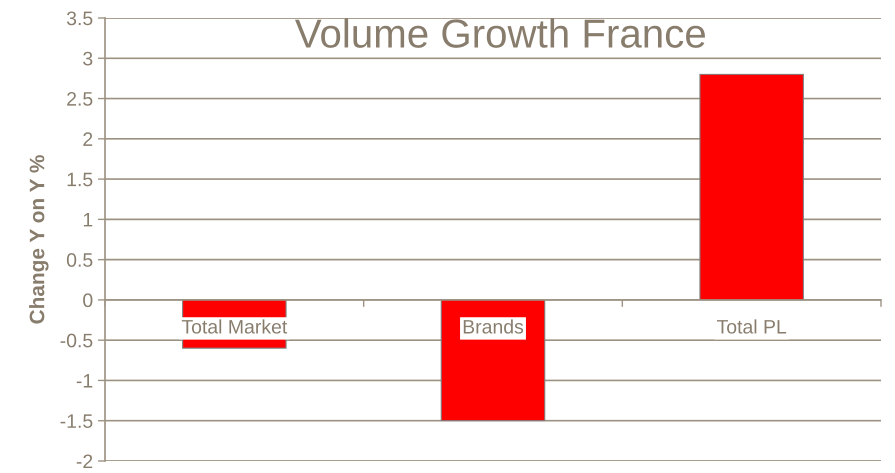 The image size is (895, 473). What do you see at coordinates (79, 260) in the screenshot?
I see `y-tick-label: 0.5` at bounding box center [79, 260].